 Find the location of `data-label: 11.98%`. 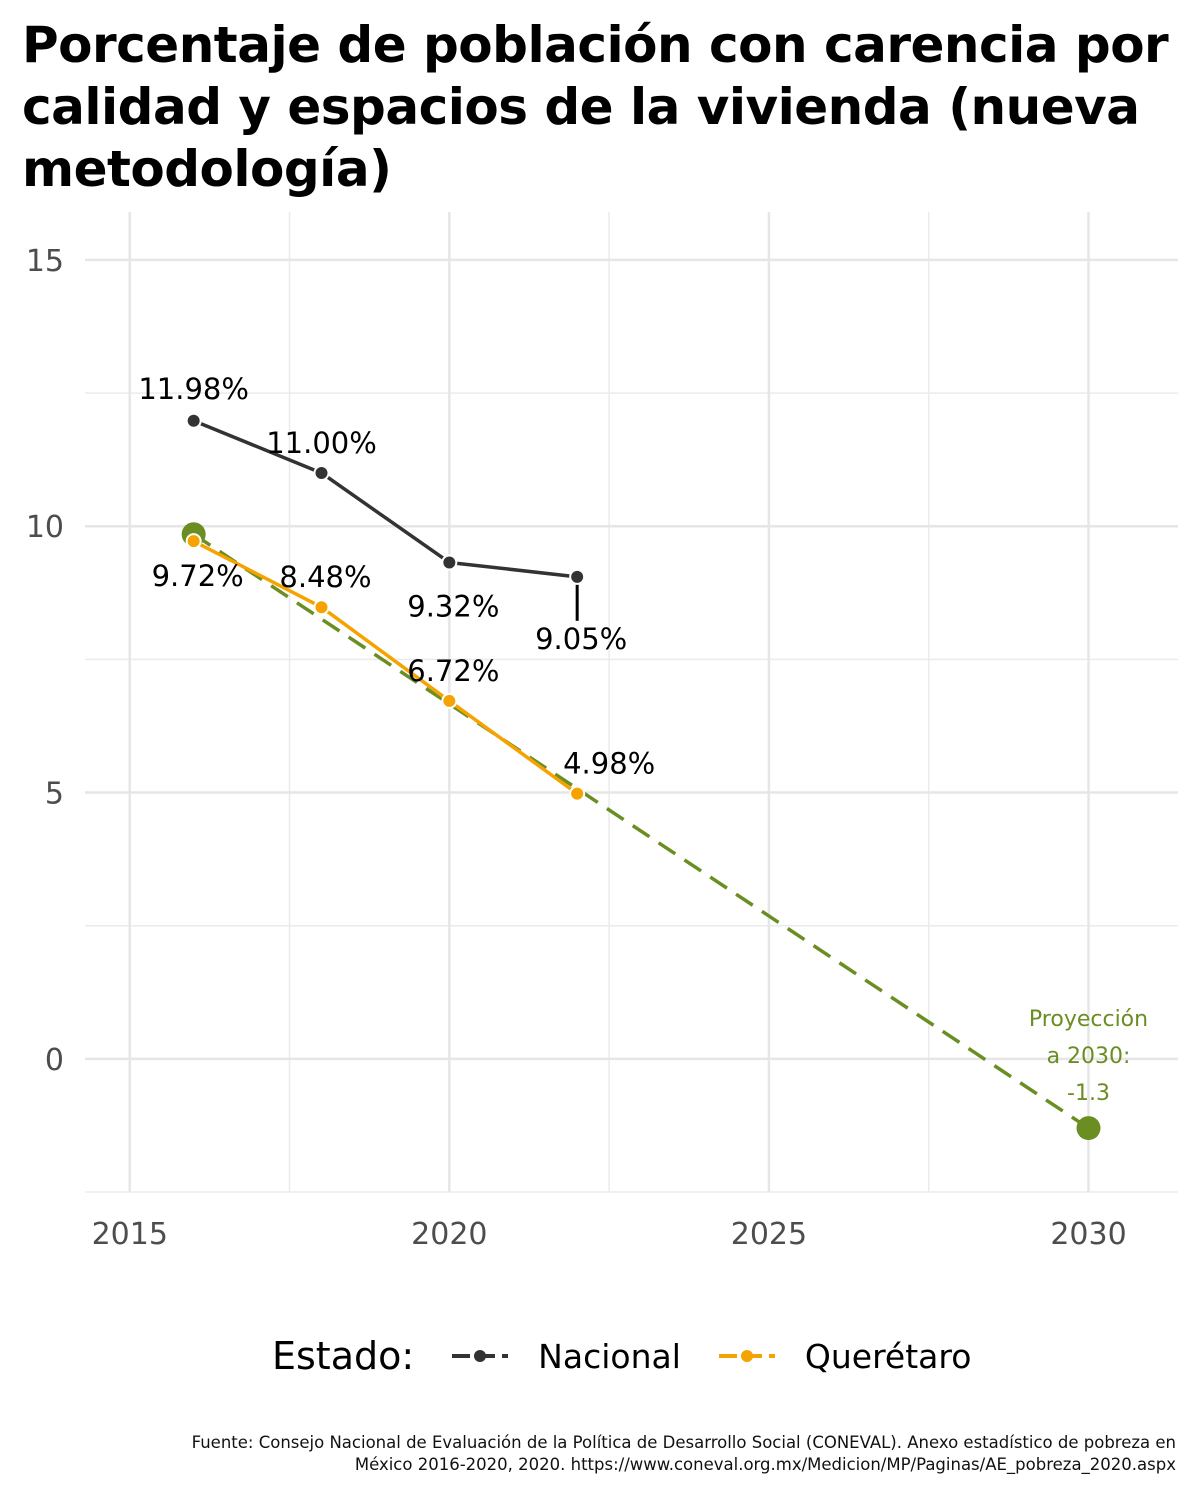

data-label: 11.98% is located at coordinates (193, 389).